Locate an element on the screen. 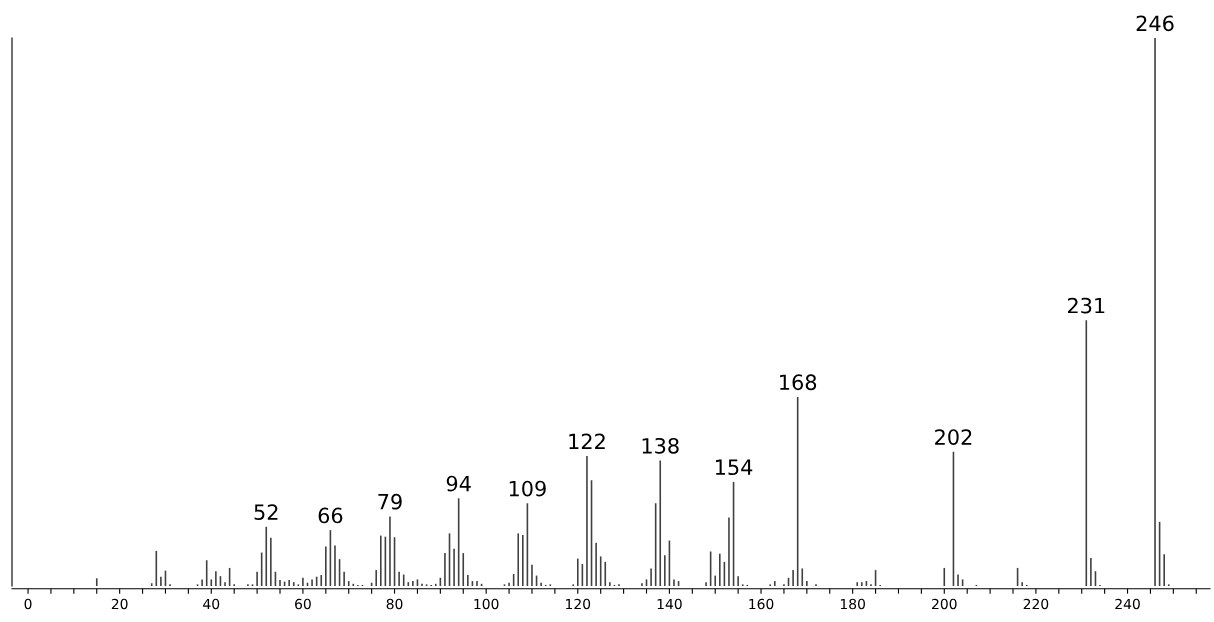 The width and height of the screenshot is (1214, 622). x-tick-label: 80 is located at coordinates (394, 604).